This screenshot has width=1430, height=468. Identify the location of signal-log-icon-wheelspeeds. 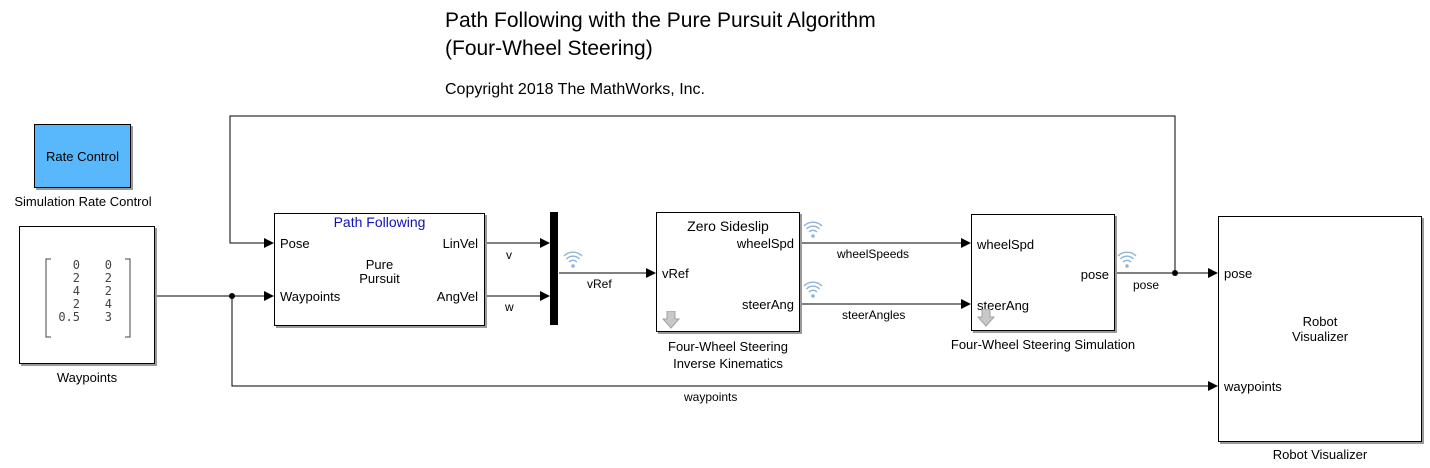
(813, 229).